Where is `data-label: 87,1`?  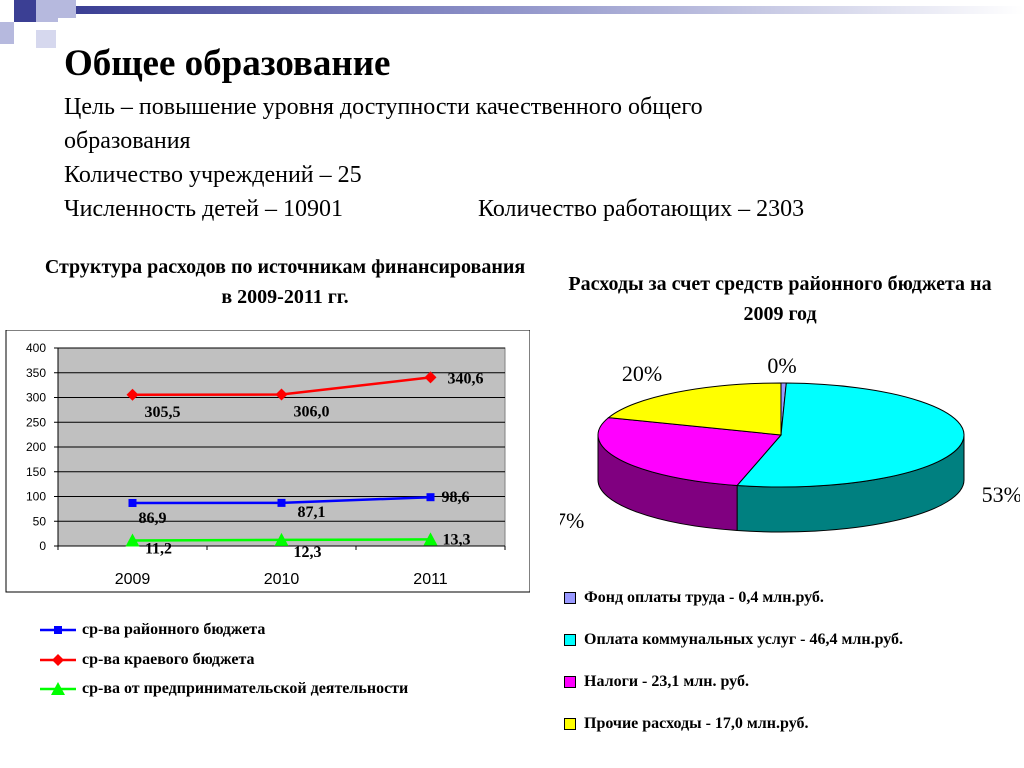
data-label: 87,1 is located at coordinates (312, 512).